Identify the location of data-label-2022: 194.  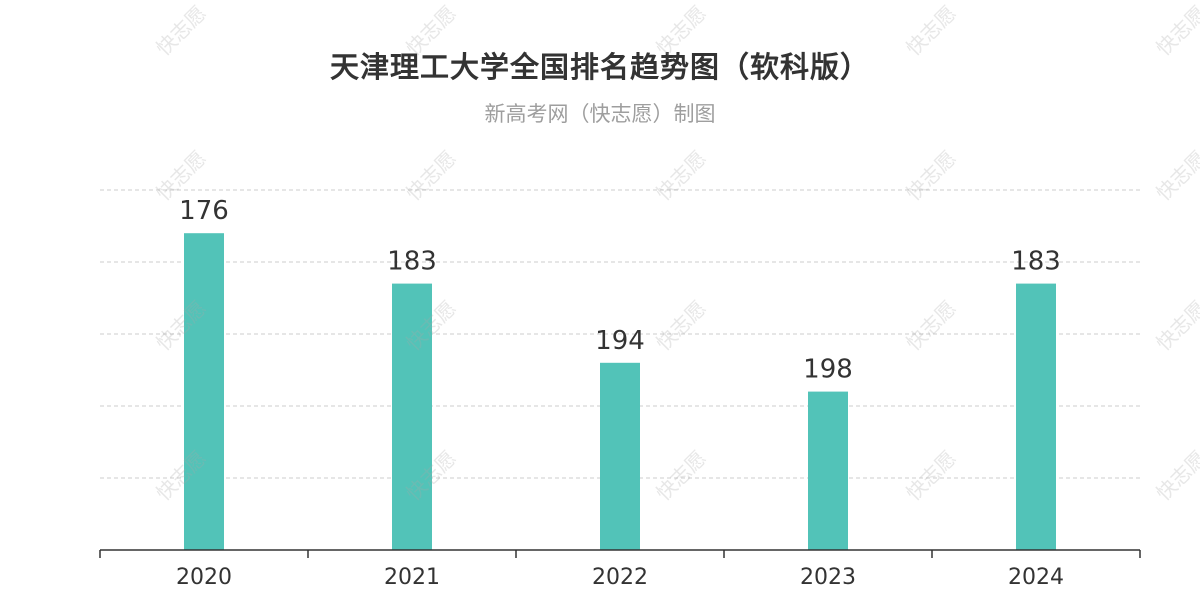
(620, 341).